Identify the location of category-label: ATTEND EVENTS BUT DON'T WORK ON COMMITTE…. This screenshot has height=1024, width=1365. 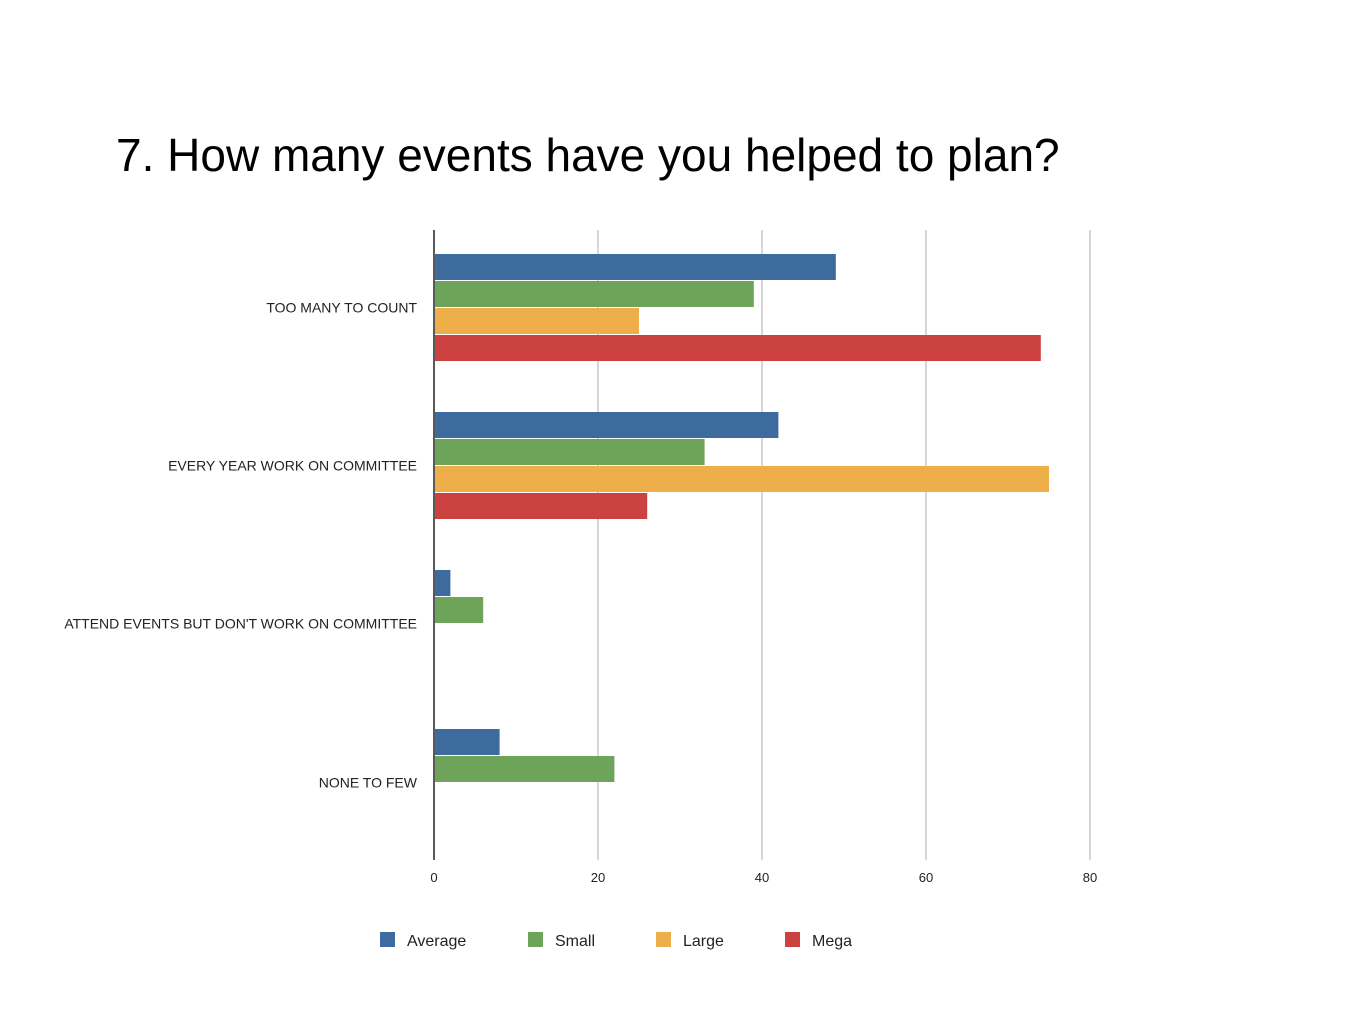
(240, 624).